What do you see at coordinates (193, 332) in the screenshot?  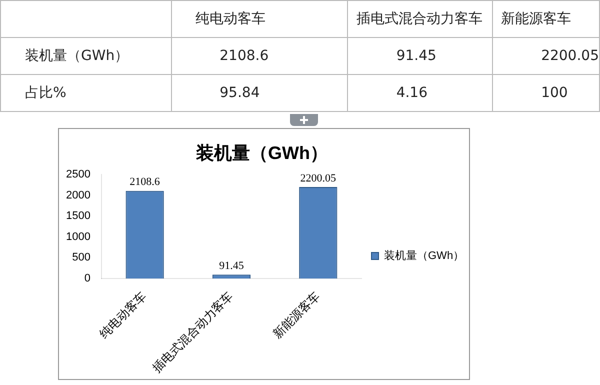 I see `x-tick-label: 插电式混合动力客车` at bounding box center [193, 332].